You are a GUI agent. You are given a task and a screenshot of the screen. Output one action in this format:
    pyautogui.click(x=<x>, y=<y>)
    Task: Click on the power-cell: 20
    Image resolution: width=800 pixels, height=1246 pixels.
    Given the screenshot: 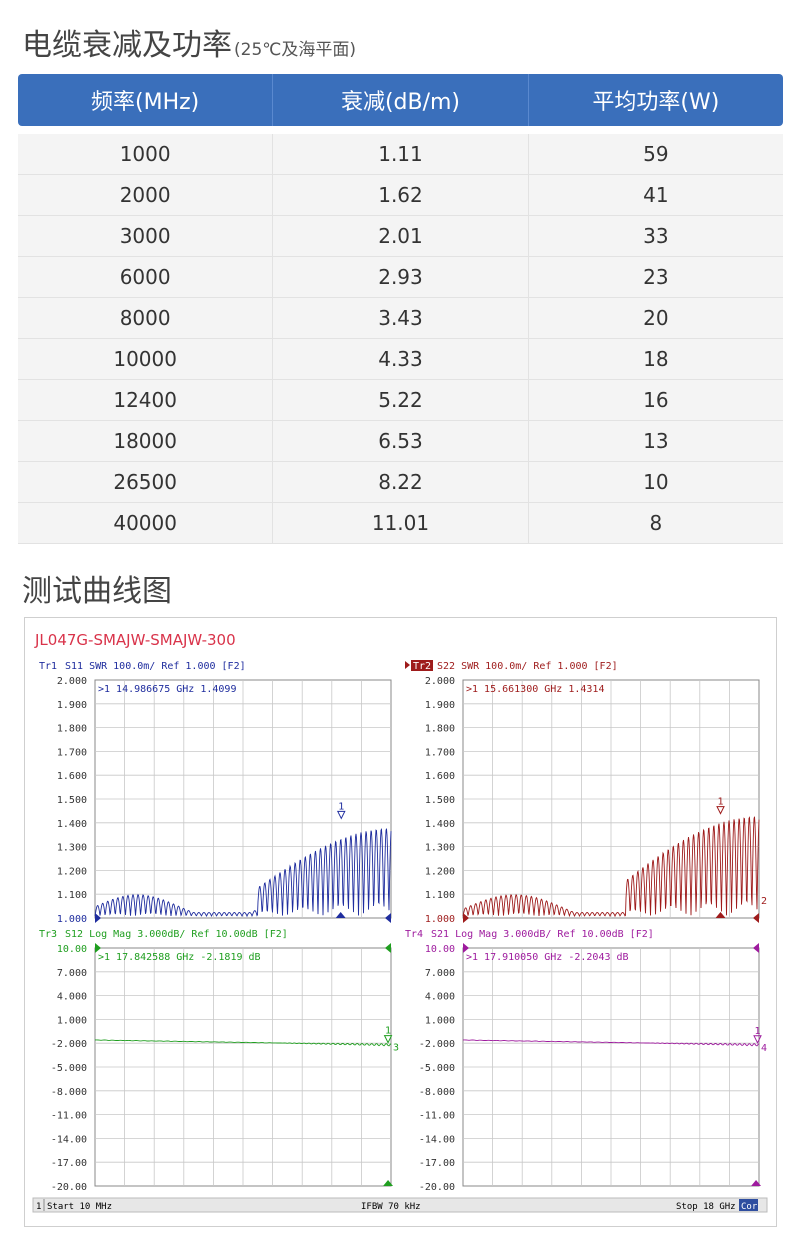 What is the action you would take?
    pyautogui.click(x=656, y=318)
    